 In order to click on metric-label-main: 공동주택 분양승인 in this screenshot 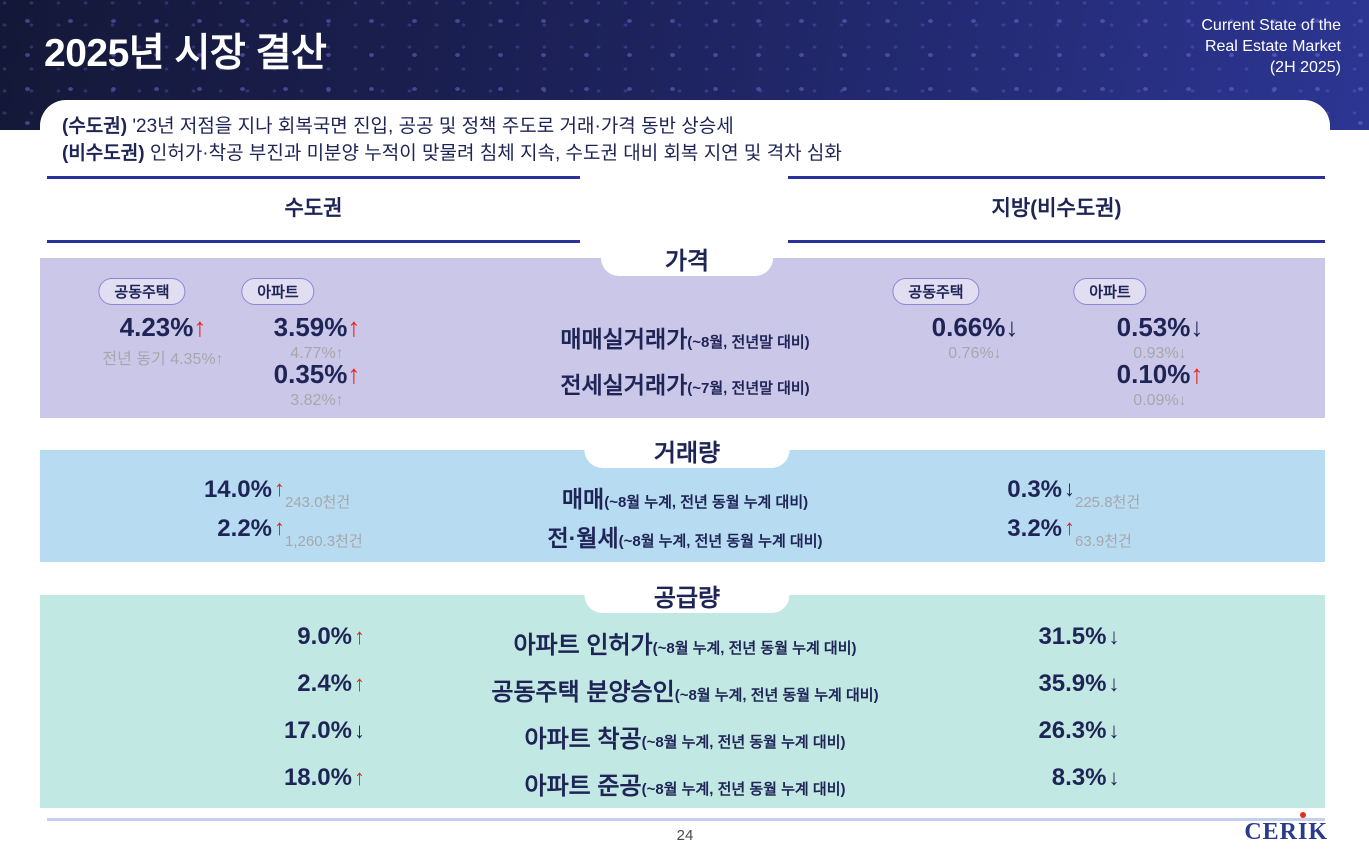, I will do `click(583, 692)`.